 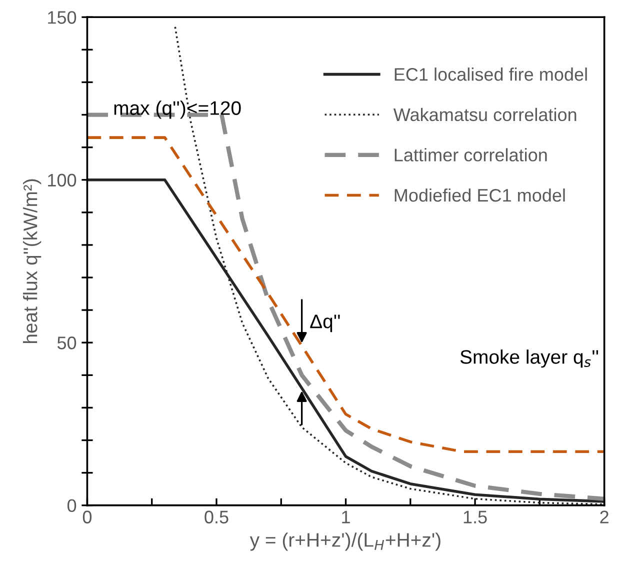 What do you see at coordinates (346, 517) in the screenshot?
I see `x-tick-label: 1` at bounding box center [346, 517].